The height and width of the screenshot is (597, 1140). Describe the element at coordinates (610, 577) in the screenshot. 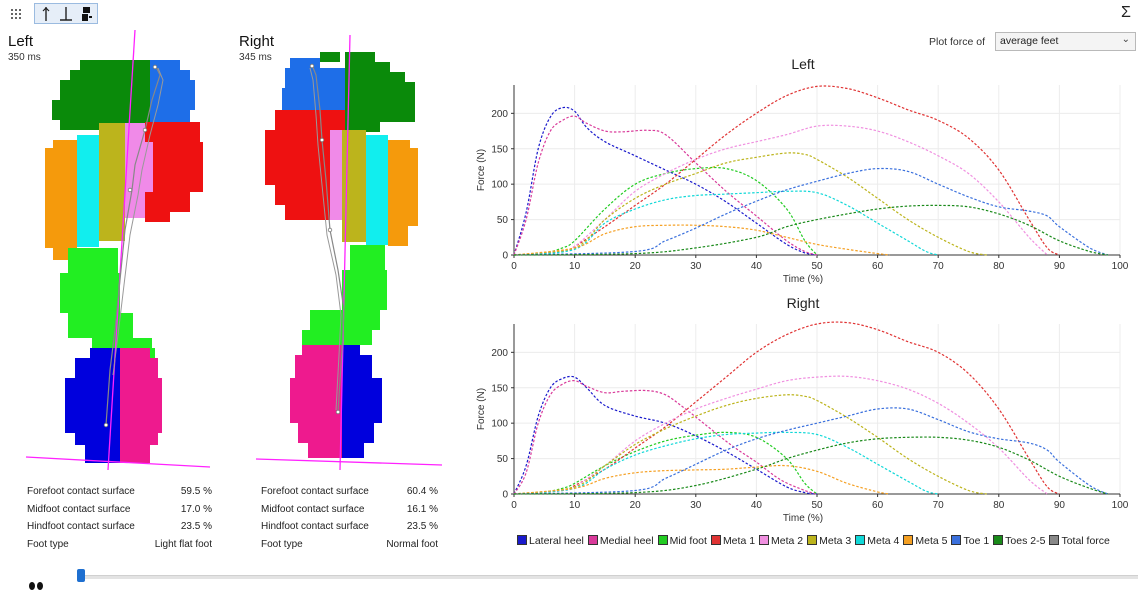

I see `timeline-slider-track` at that location.